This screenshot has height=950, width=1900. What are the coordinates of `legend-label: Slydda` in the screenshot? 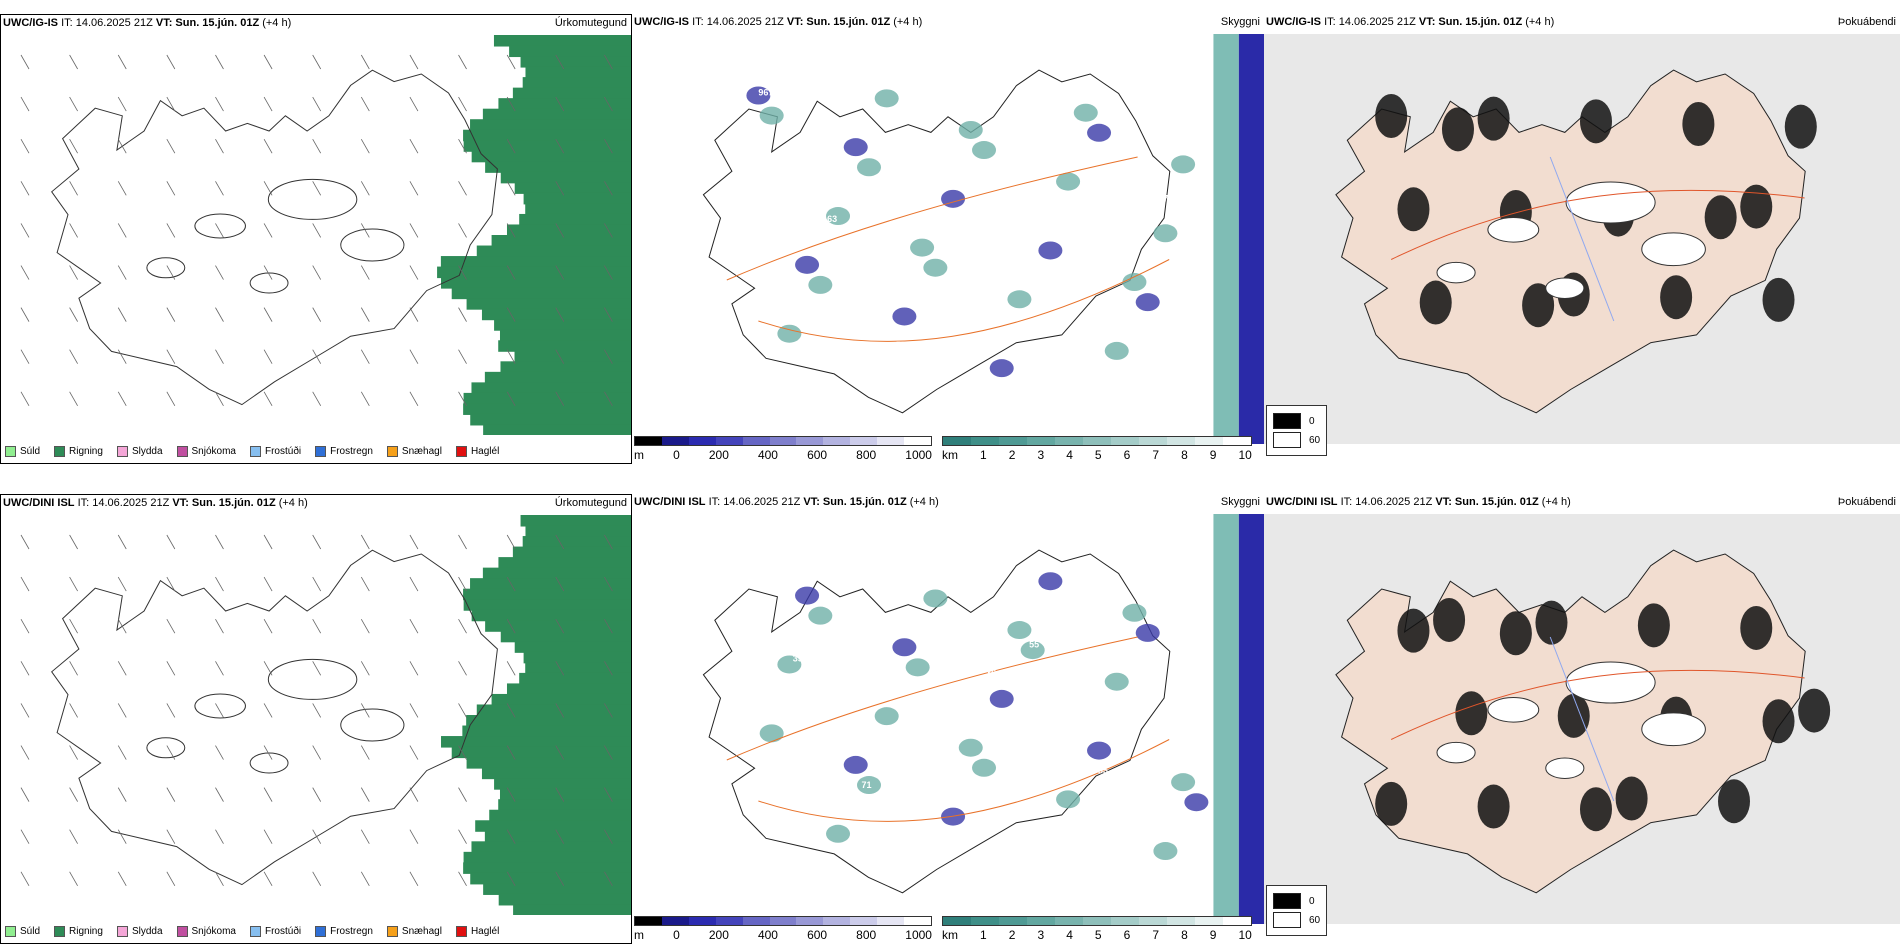 It's located at (147, 931).